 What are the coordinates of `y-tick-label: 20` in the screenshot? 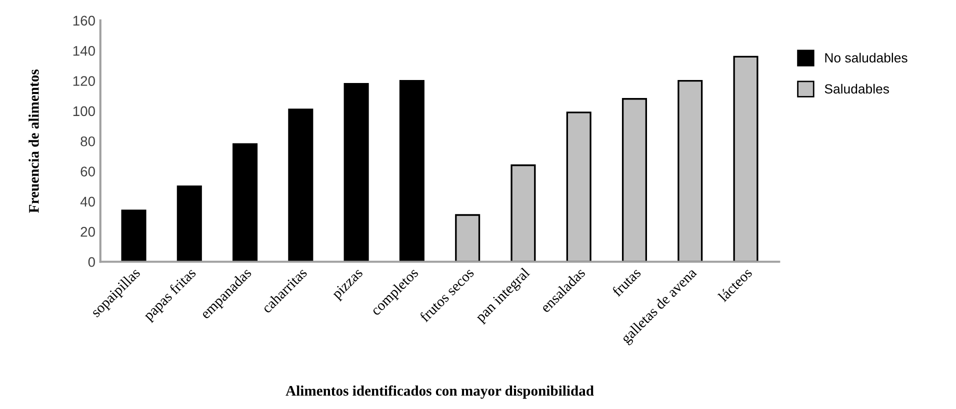 It's located at (87, 231).